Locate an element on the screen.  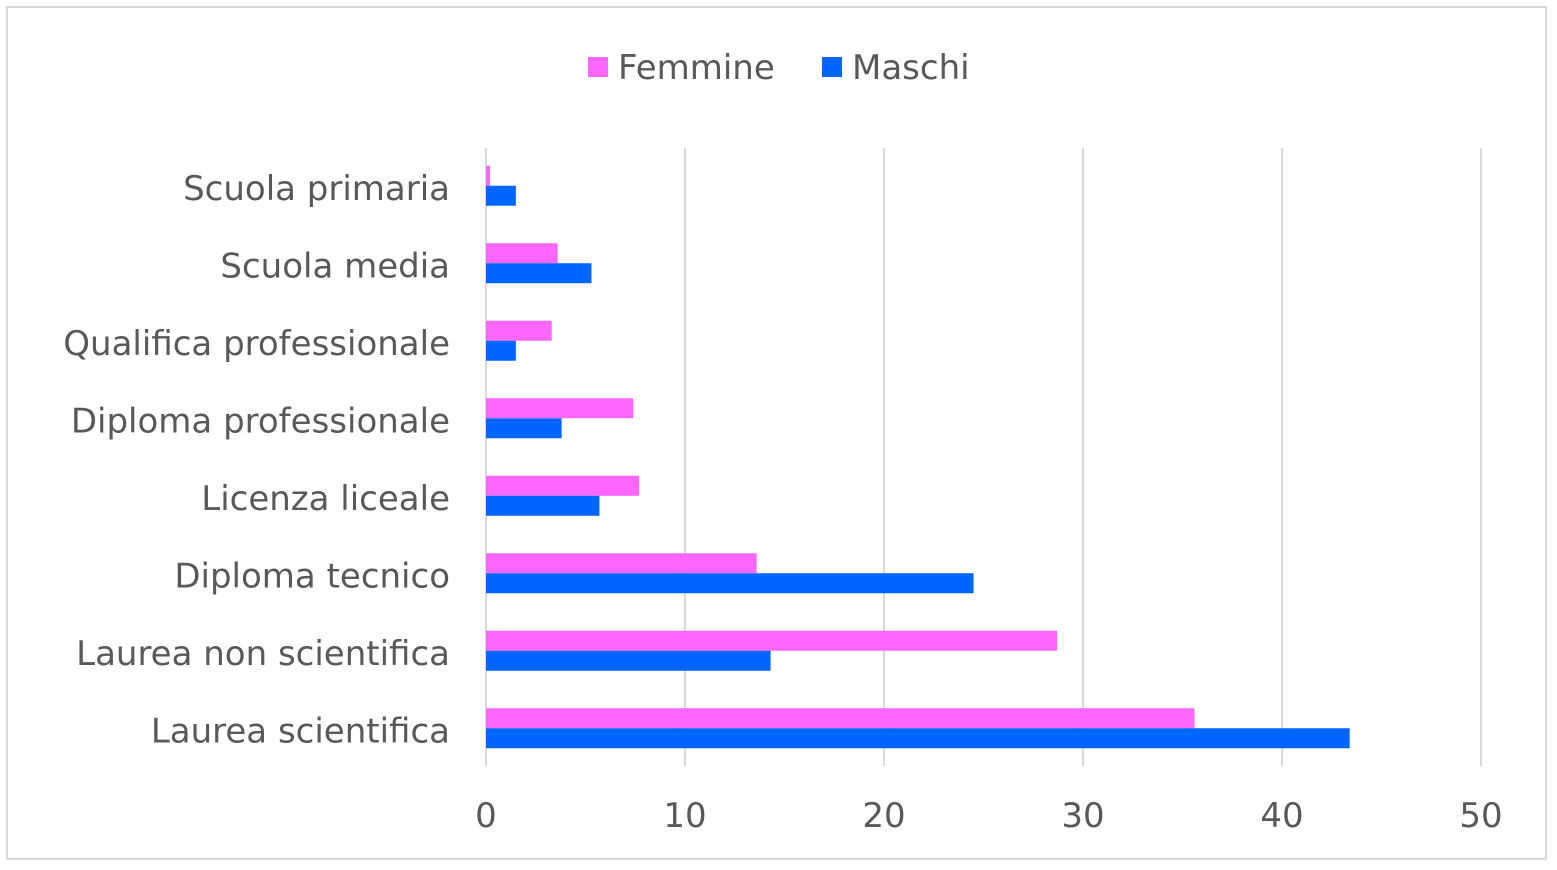
category-label: Qualifica professionale is located at coordinates (256, 344).